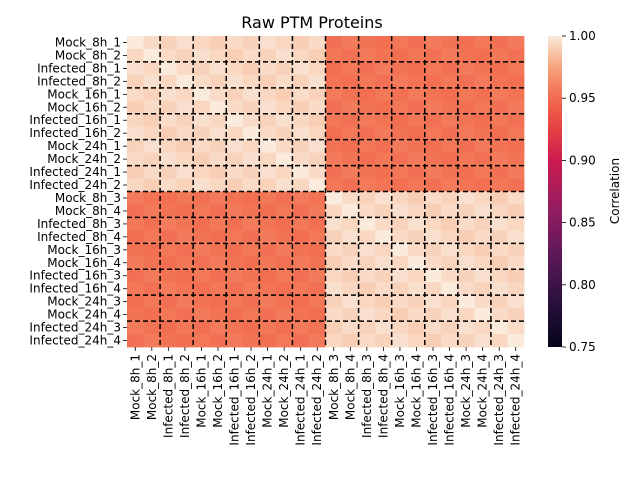 The width and height of the screenshot is (640, 480). Describe the element at coordinates (284, 391) in the screenshot. I see `x-tick-label: Mock_24h_2` at that location.